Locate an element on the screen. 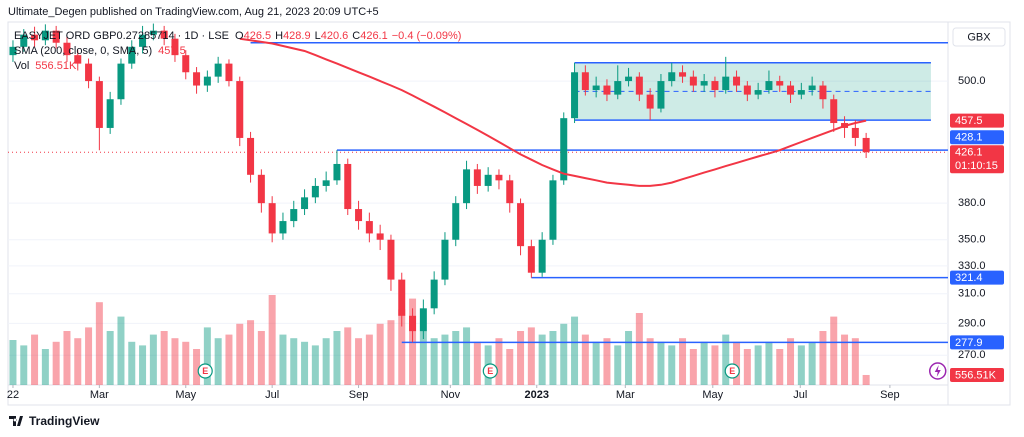 The image size is (1024, 437). legend-row: SMA (200, close, 0, SMA, 5) 457.5 is located at coordinates (100, 51).